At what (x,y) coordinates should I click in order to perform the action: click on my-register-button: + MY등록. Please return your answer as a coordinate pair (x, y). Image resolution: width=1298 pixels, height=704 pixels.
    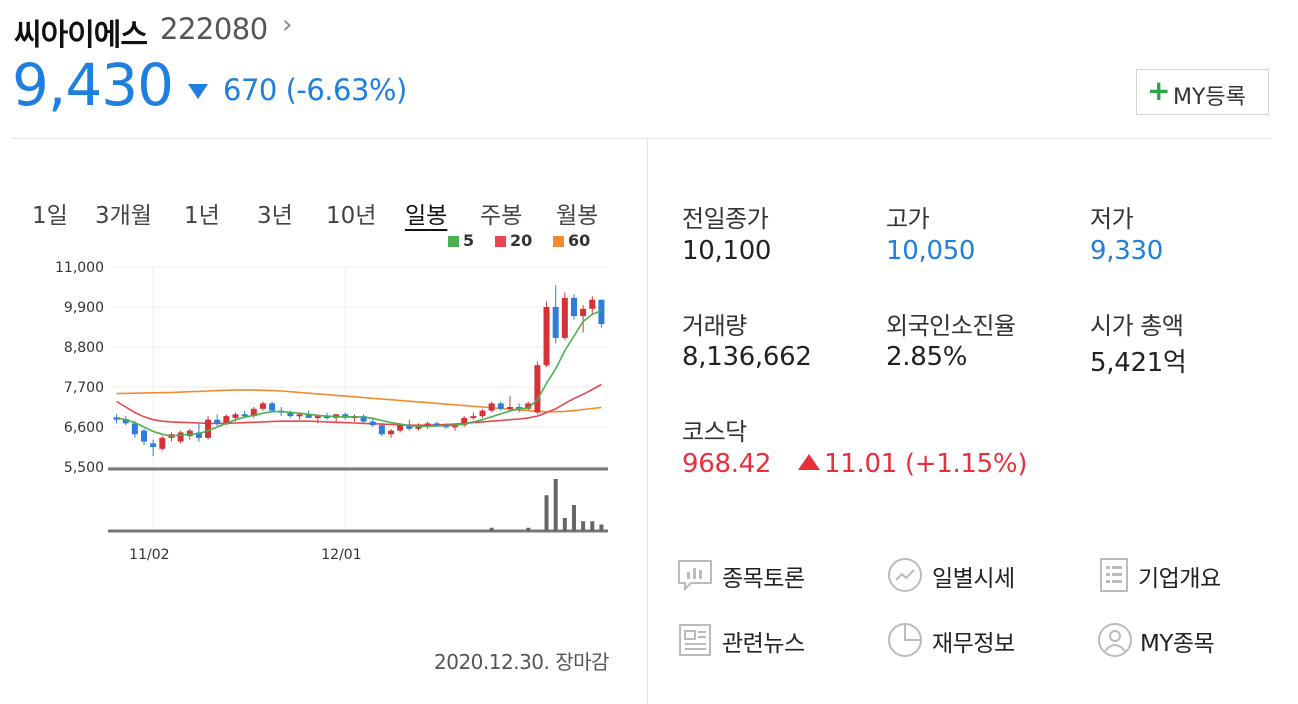
    Looking at the image, I should click on (1202, 92).